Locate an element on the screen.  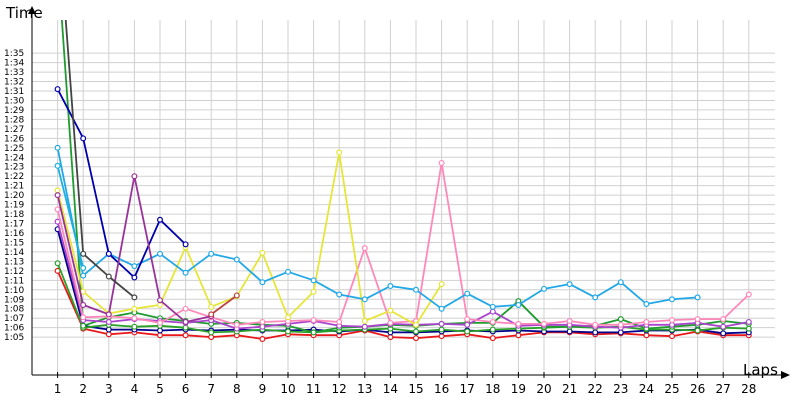
series-line is located at coordinates (121, 183).